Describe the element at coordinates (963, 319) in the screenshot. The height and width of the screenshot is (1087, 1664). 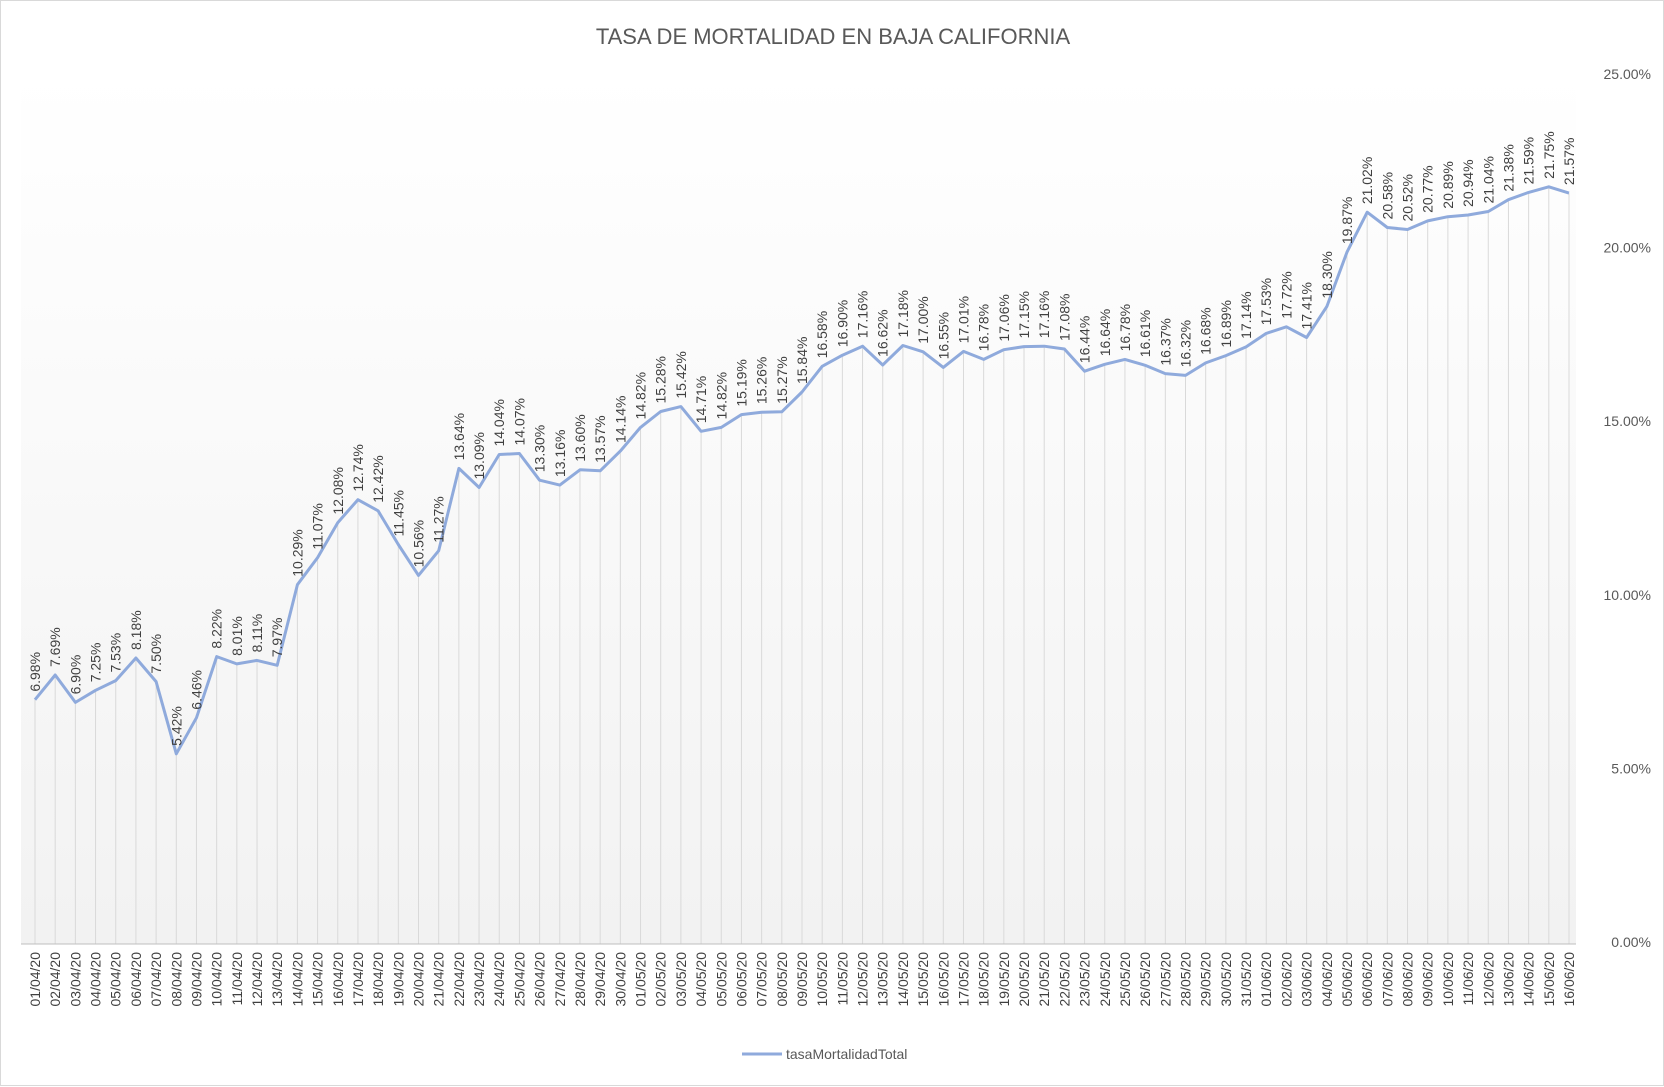
I see `data-label: 17.01%` at that location.